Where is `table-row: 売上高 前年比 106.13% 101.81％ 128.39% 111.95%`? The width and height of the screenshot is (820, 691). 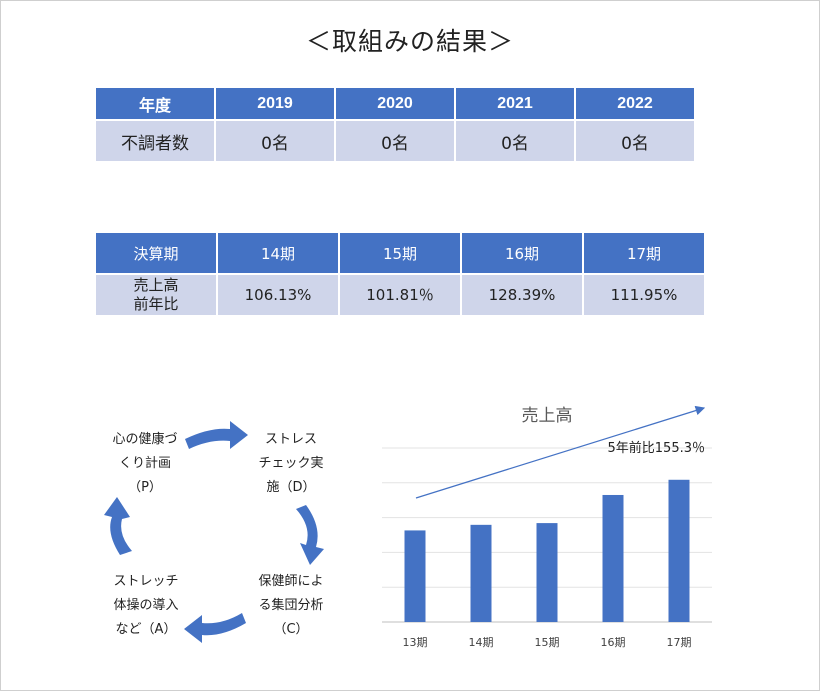
table-row: 売上高 前年比 106.13% 101.81％ 128.39% 111.95% is located at coordinates (400, 295).